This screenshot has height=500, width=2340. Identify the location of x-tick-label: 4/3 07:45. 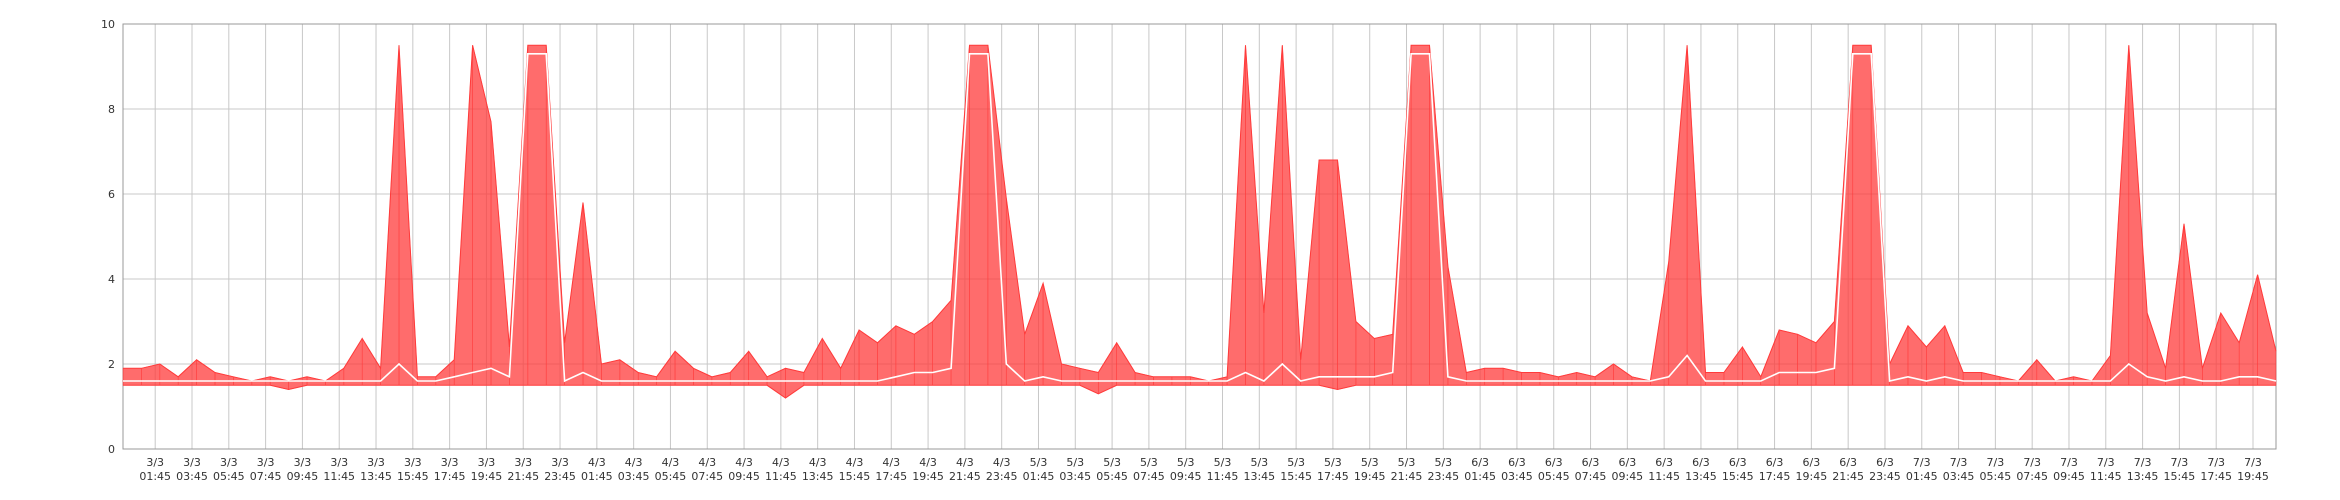
(707, 469).